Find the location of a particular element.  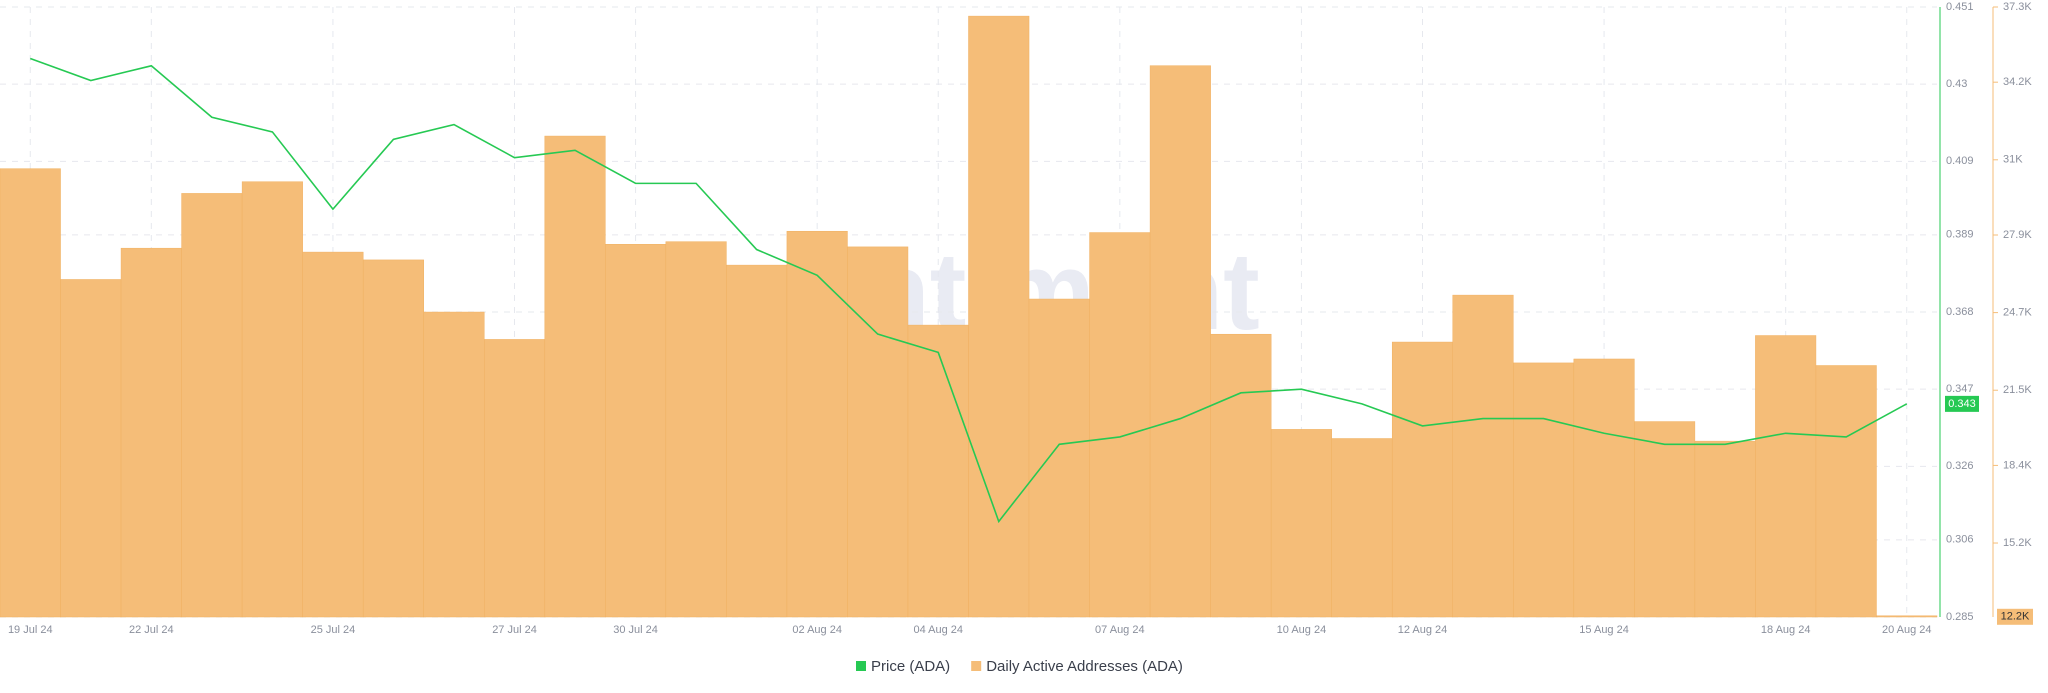

addresses-badge: 12.2K is located at coordinates (2015, 617).